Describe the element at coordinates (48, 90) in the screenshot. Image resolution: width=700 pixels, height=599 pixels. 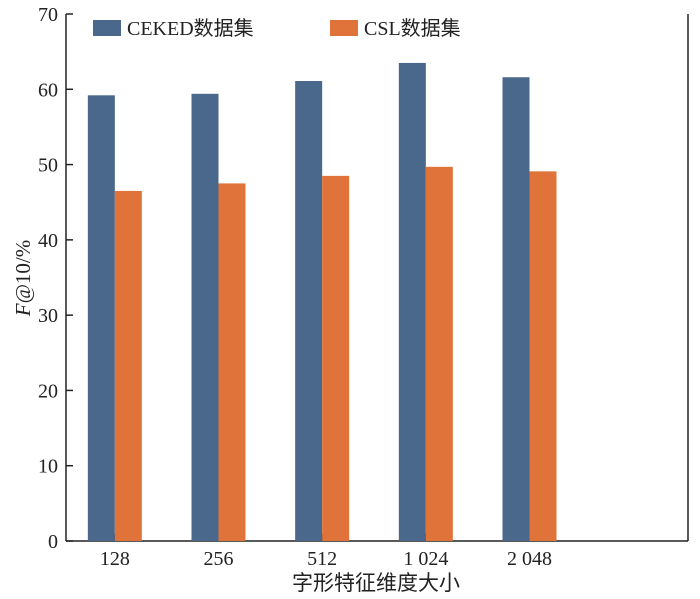
I see `y-tick-label: 60` at that location.